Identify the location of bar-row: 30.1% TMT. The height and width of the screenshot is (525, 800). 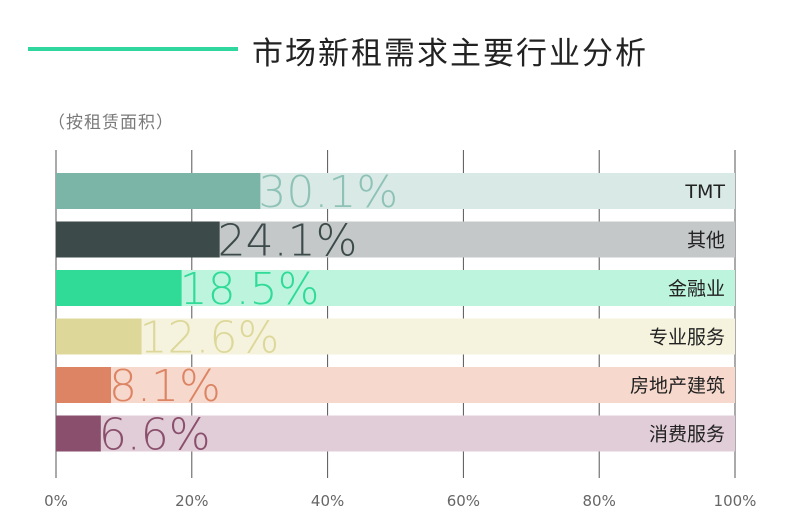
(395, 192).